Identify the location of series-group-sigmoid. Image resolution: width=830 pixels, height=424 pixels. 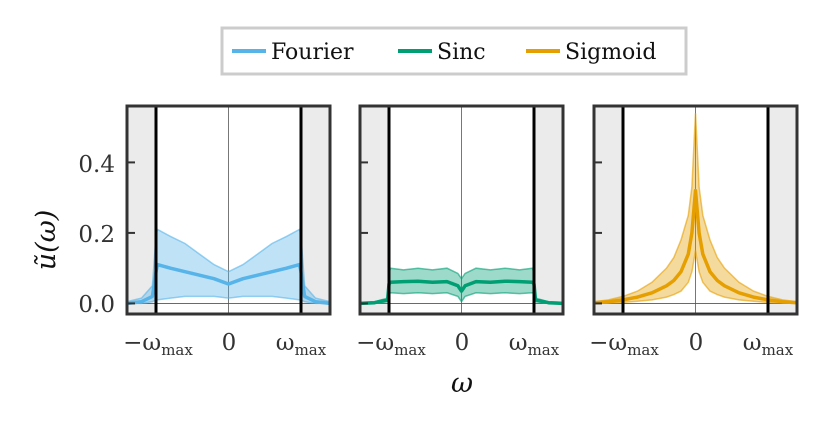
(695, 209).